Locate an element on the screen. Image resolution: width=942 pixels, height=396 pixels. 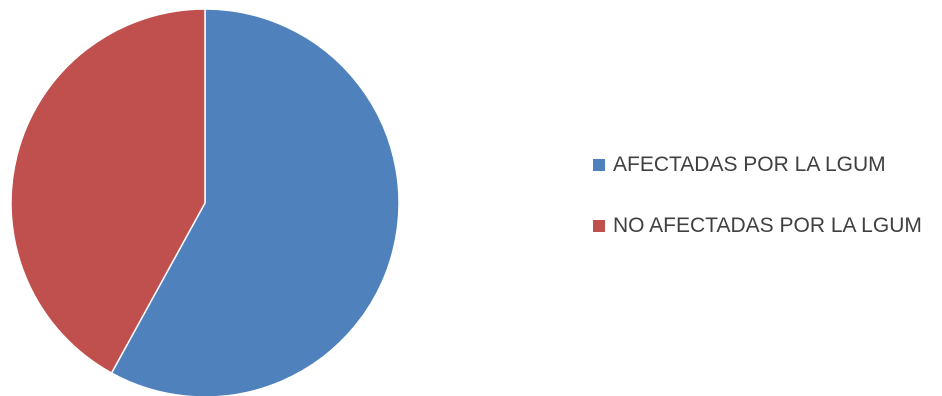
legend-label-no-afectadas: NO AFECTADAS POR LA LGUM is located at coordinates (767, 225).